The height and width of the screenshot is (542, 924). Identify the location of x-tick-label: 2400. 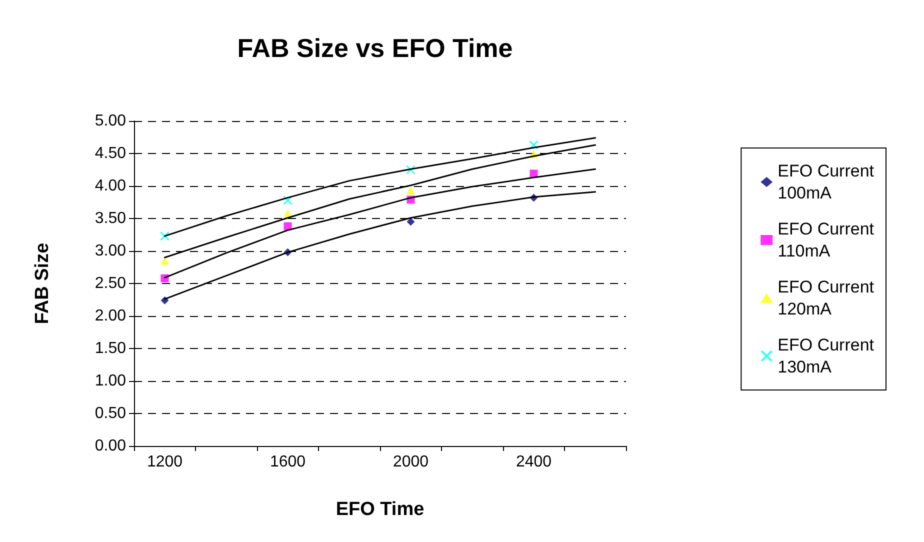
(534, 462).